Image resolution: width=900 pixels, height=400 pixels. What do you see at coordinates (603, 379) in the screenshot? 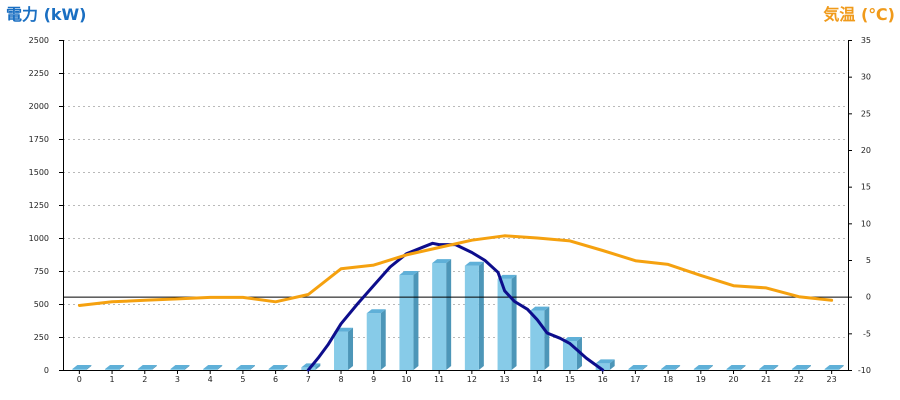
I see `x-tick-label-16: 16` at bounding box center [603, 379].